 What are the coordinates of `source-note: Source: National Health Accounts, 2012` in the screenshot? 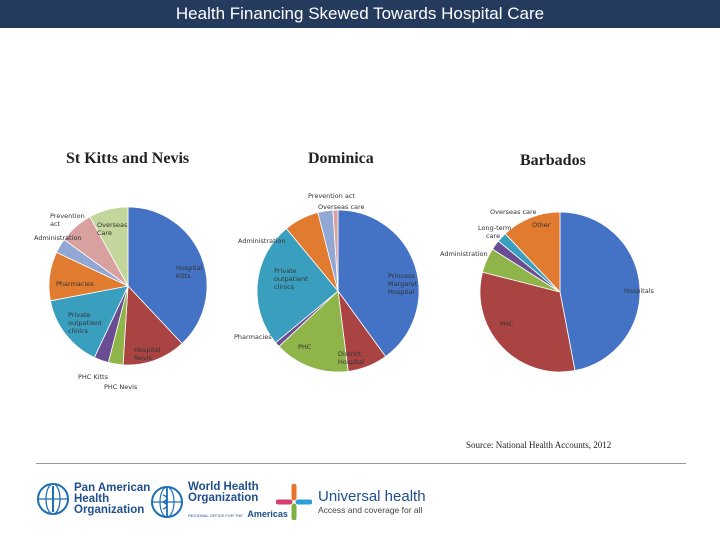 It's located at (539, 445).